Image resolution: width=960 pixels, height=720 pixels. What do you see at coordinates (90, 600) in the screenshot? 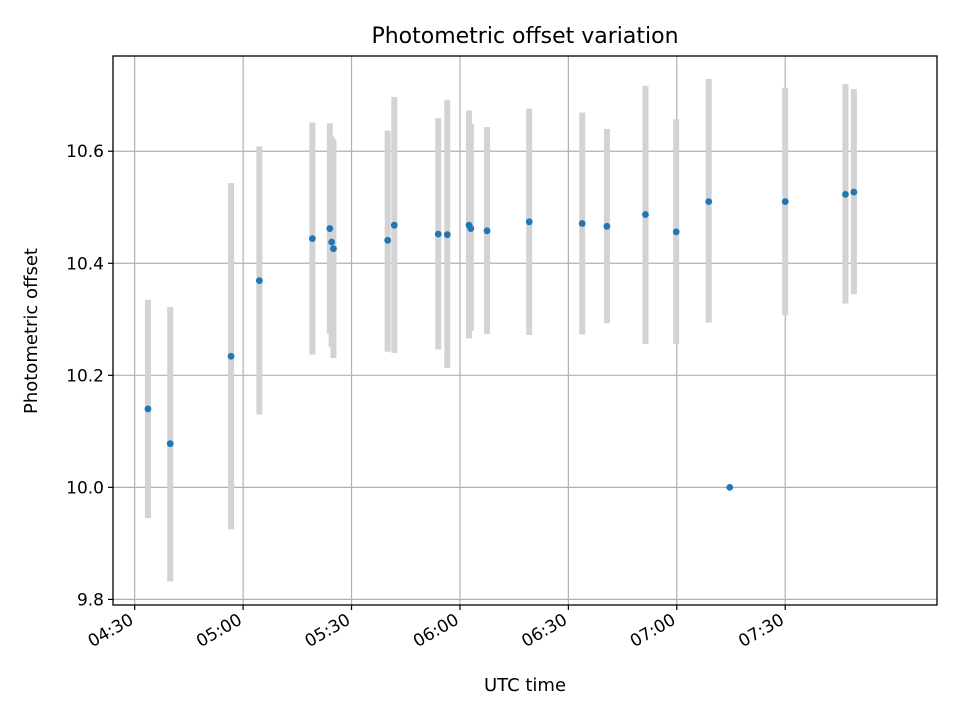
I see `y-tick-label: 9.8` at bounding box center [90, 600].